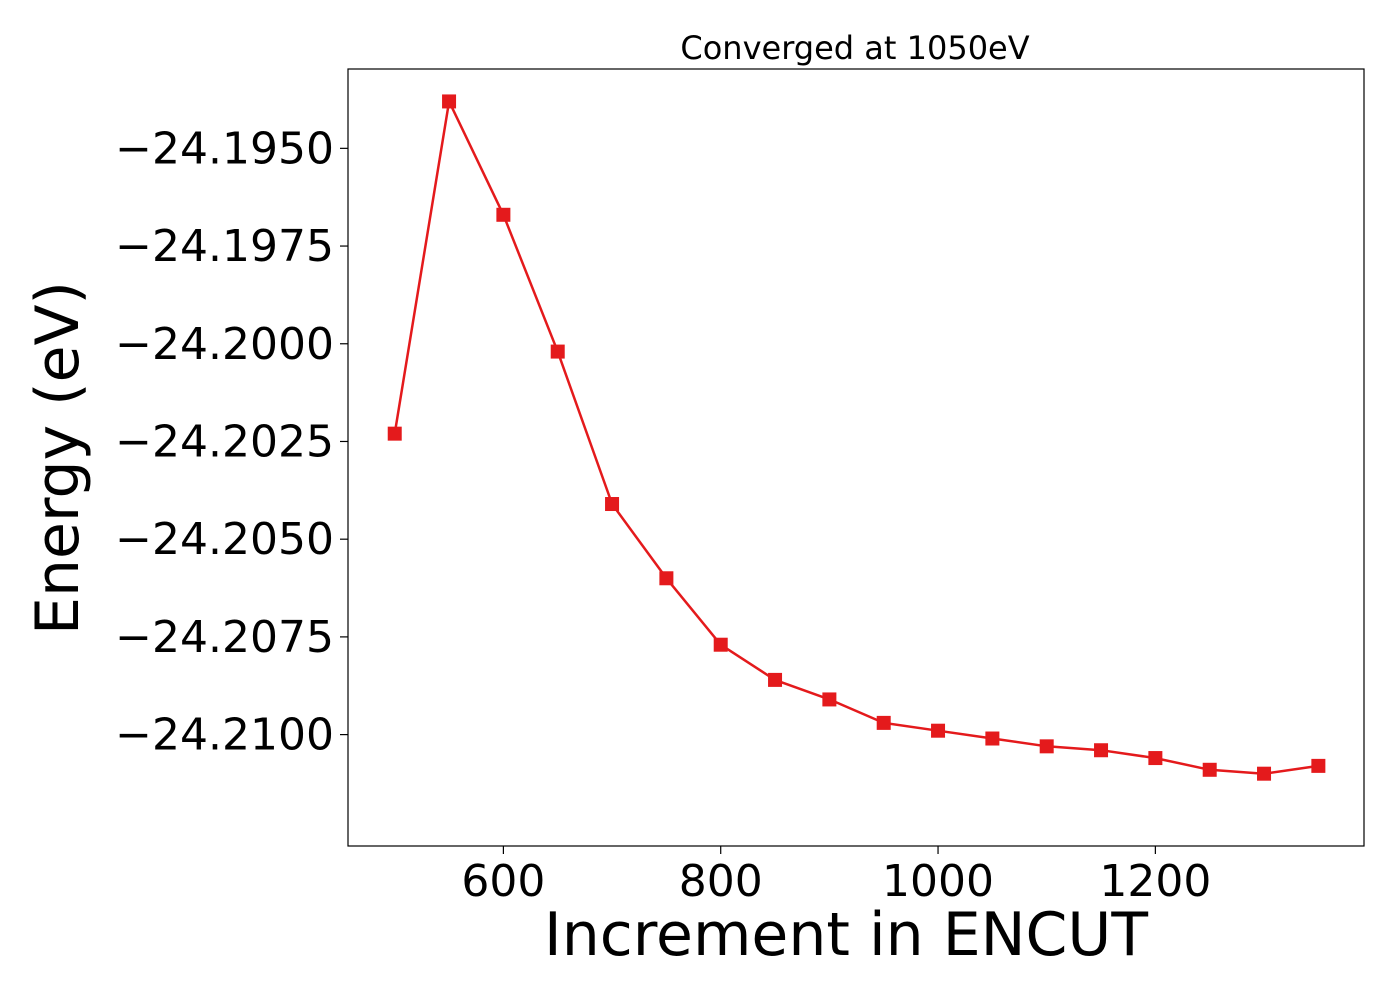  Describe the element at coordinates (1155, 881) in the screenshot. I see `x-tick-label: 1200` at that location.